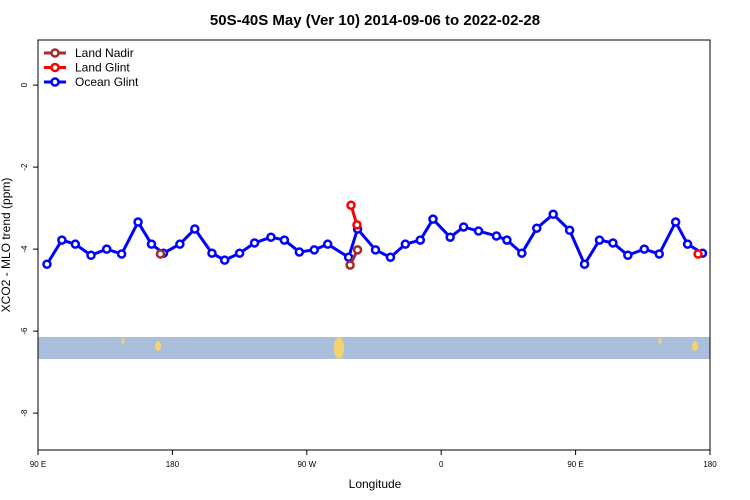 The height and width of the screenshot is (500, 750). Describe the element at coordinates (104, 53) in the screenshot. I see `legend-label: Land Nadir` at that location.